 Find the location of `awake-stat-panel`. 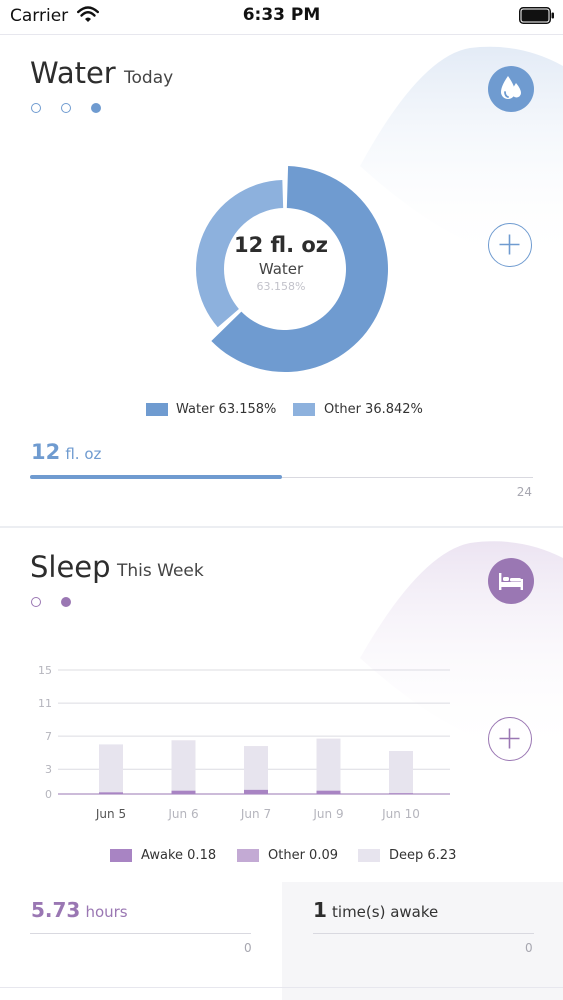

awake-stat-panel is located at coordinates (422, 941).